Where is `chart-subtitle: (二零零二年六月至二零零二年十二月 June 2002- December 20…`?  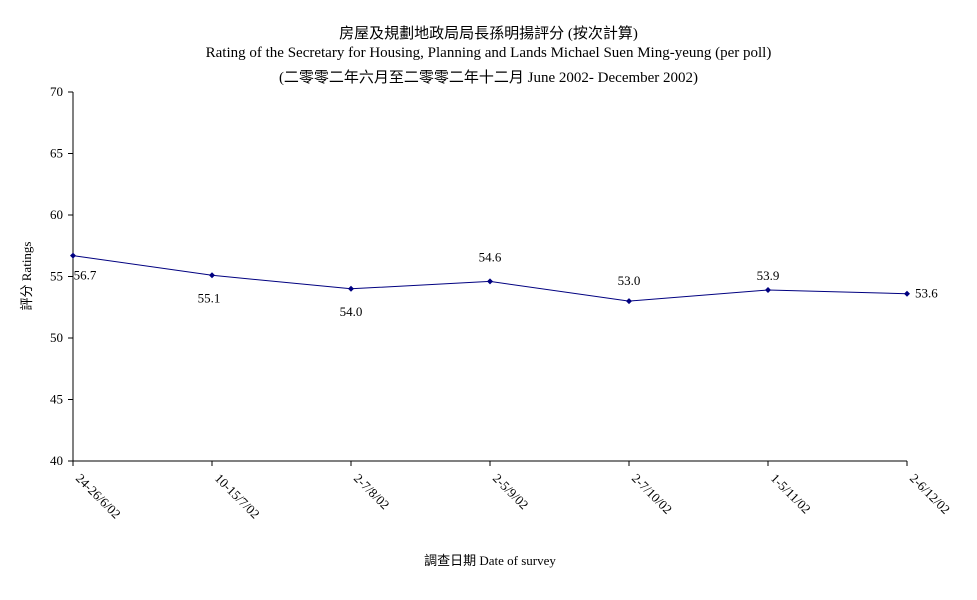 chart-subtitle: (二零零二年六月至二零零二年十二月 June 2002- December 20… is located at coordinates (488, 78).